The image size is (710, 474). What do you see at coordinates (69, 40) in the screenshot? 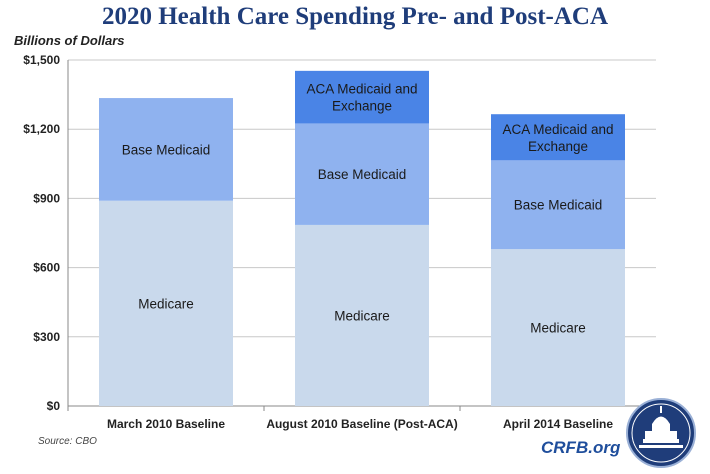
I see `y-axis-unit-label: Billions of Dollars` at bounding box center [69, 40].